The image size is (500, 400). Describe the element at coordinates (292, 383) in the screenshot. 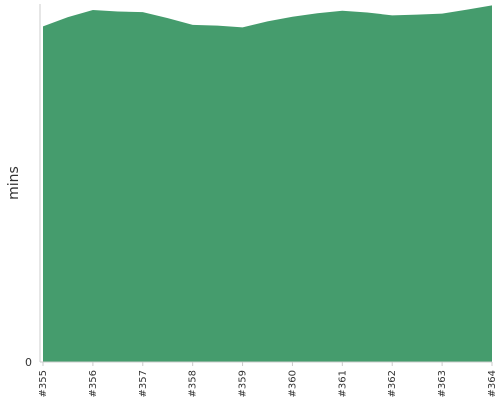

I see `x-tick-label: #360` at that location.